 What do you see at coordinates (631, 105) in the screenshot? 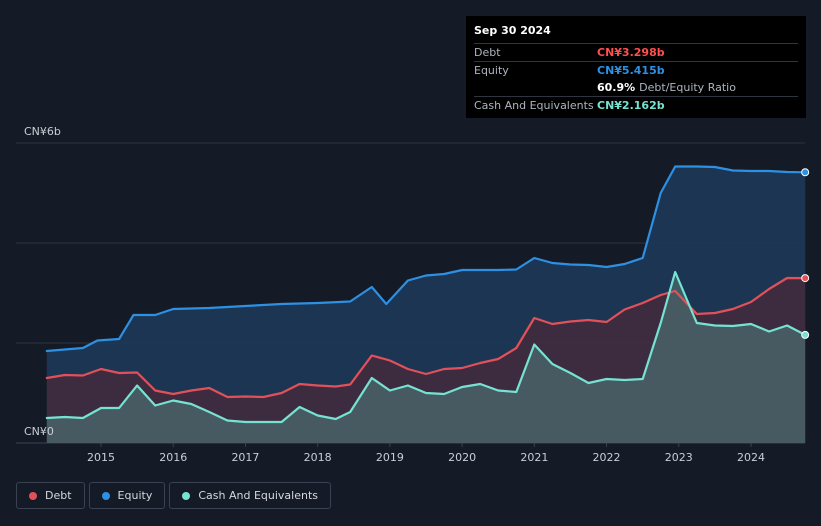
I see `tooltip-cash-value: CN¥2.162b` at bounding box center [631, 105].